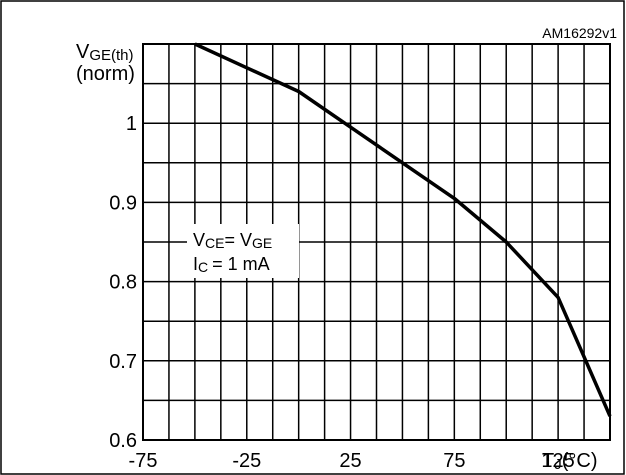 This screenshot has height=475, width=626. I want to click on x-axis-label: TJ(°C), so click(569, 461).